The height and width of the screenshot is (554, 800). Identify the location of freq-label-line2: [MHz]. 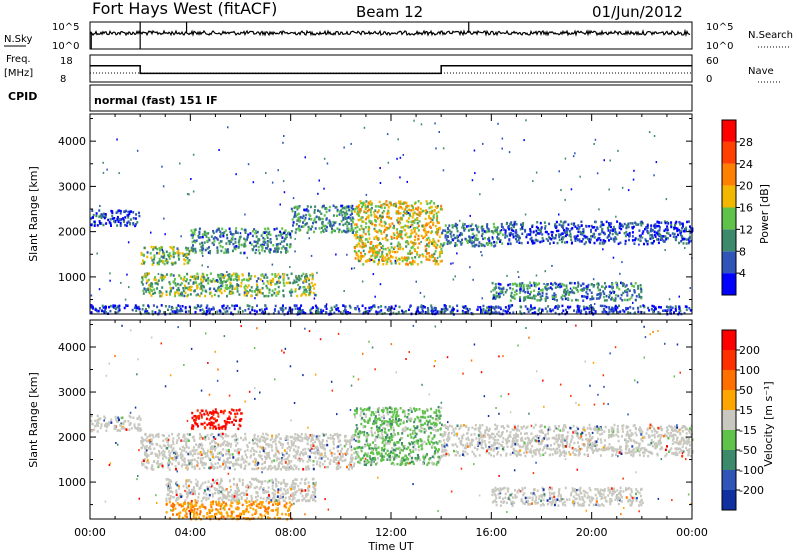
(18, 73).